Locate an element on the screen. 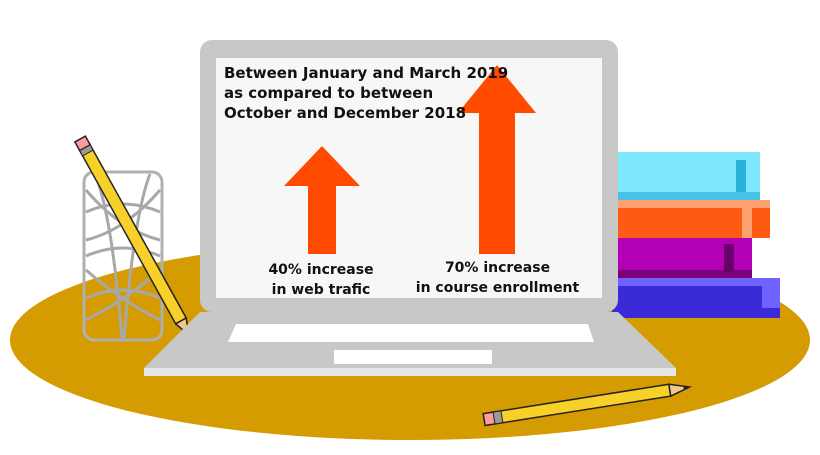  book-magenta is located at coordinates (682, 258).